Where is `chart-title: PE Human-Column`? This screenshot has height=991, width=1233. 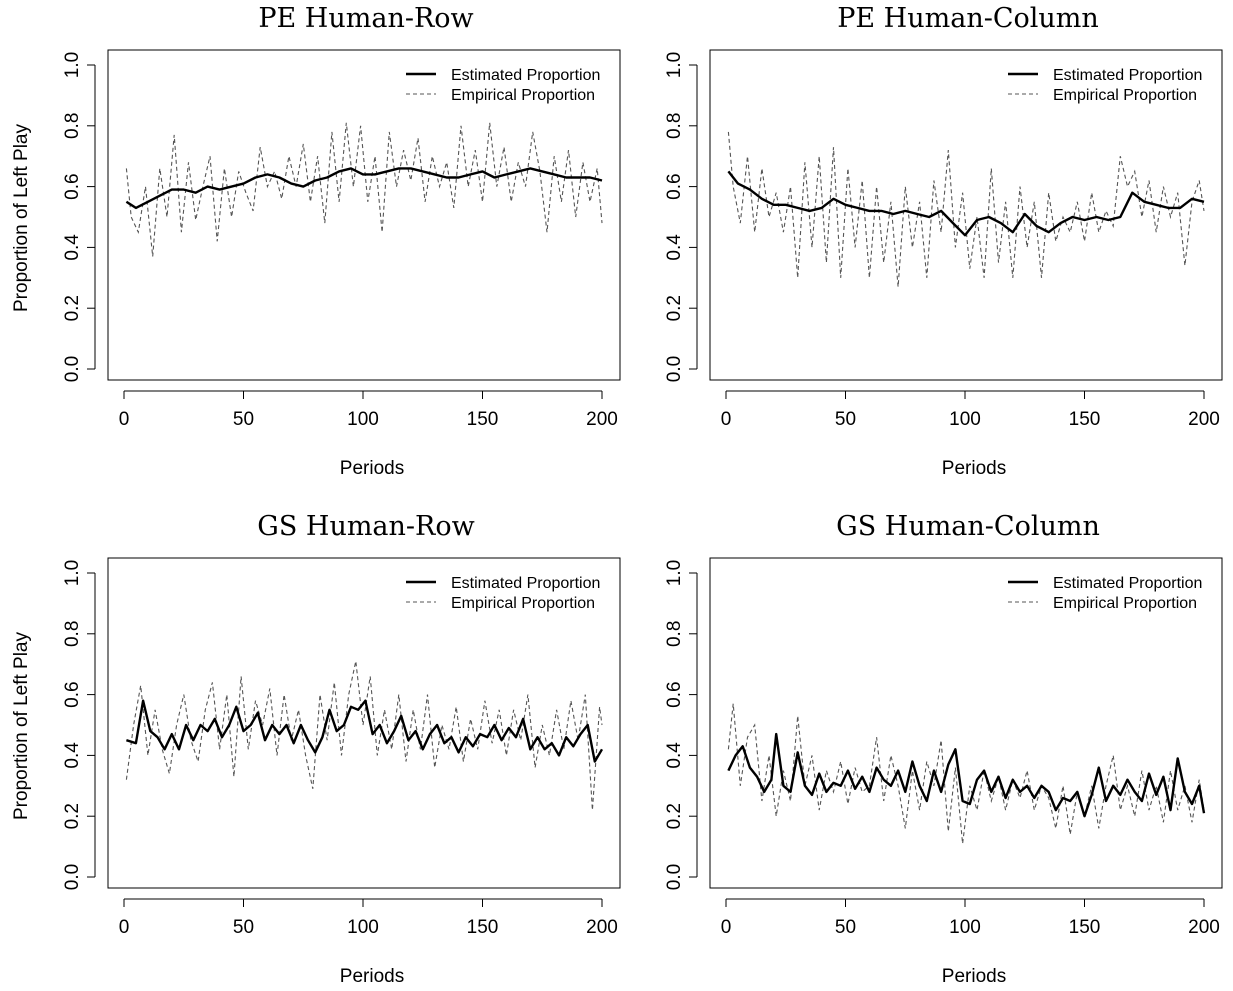
chart-title: PE Human-Column is located at coordinates (968, 18).